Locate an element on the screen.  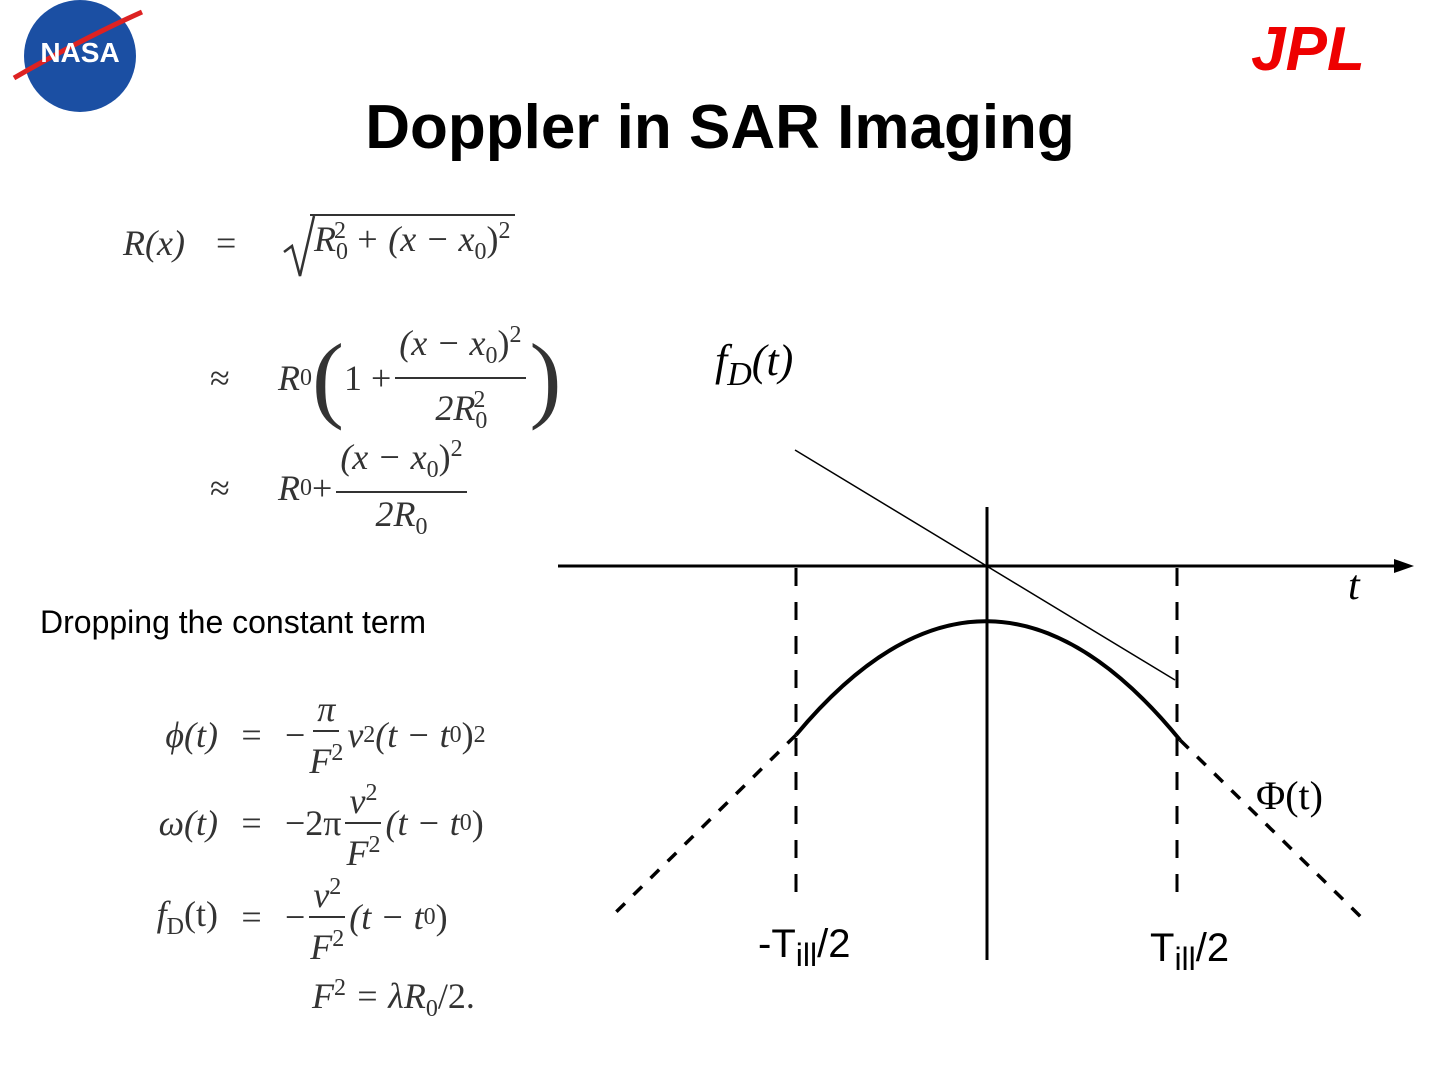
eq-lhs: f is located at coordinates (161, 913).